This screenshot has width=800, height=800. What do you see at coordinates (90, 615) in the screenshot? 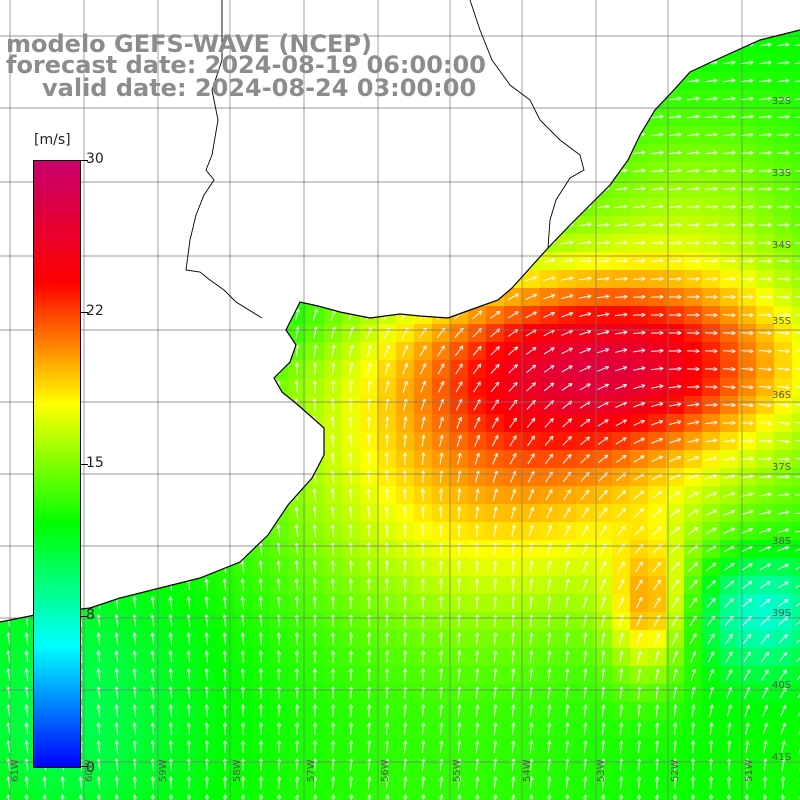
I see `colorbar-label-8: 8` at bounding box center [90, 615].